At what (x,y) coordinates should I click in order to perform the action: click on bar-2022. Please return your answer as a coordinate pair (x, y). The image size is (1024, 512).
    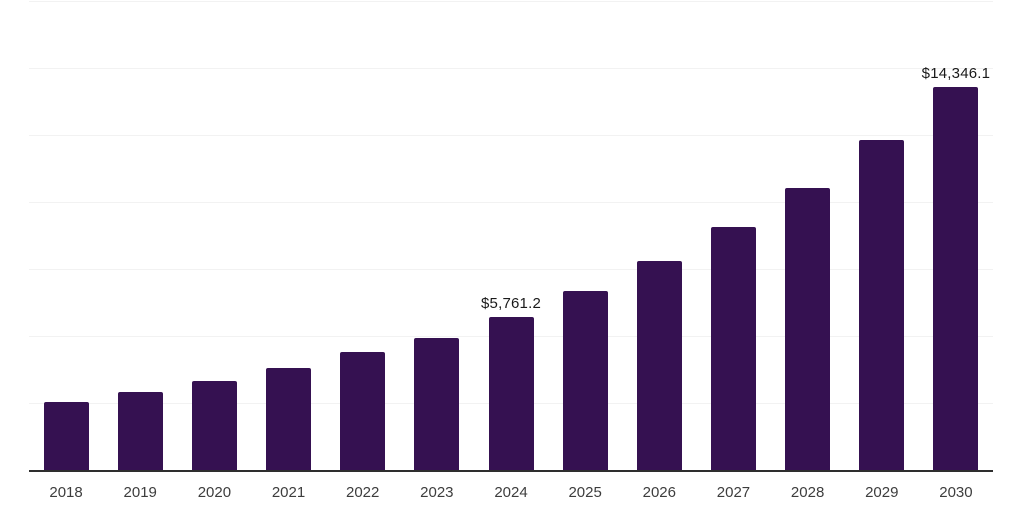
    Looking at the image, I should click on (363, 411).